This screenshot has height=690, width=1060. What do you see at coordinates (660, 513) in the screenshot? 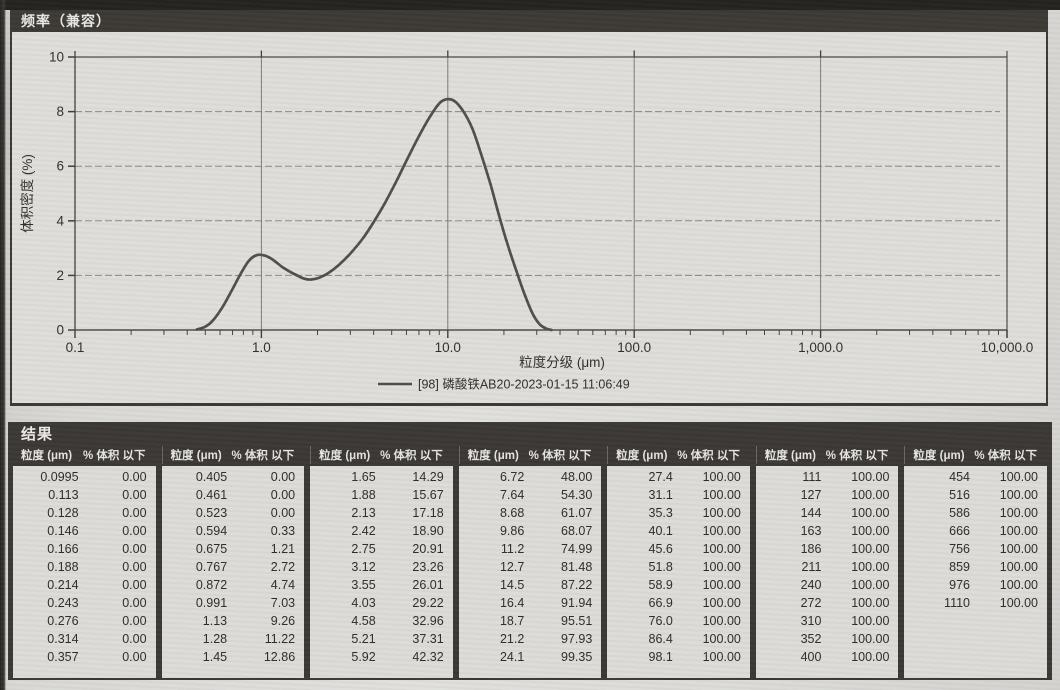
I see `size-value: 35.3` at bounding box center [660, 513].